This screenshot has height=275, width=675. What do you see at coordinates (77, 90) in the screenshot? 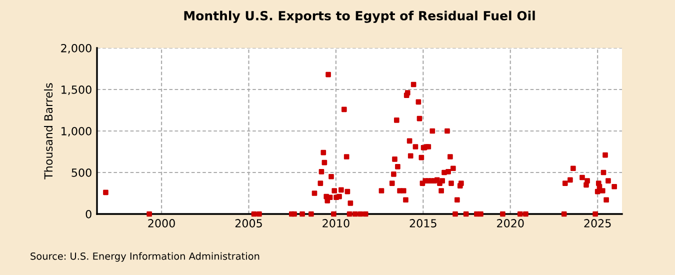
I see `y-tick-label: 1,500` at bounding box center [77, 90].